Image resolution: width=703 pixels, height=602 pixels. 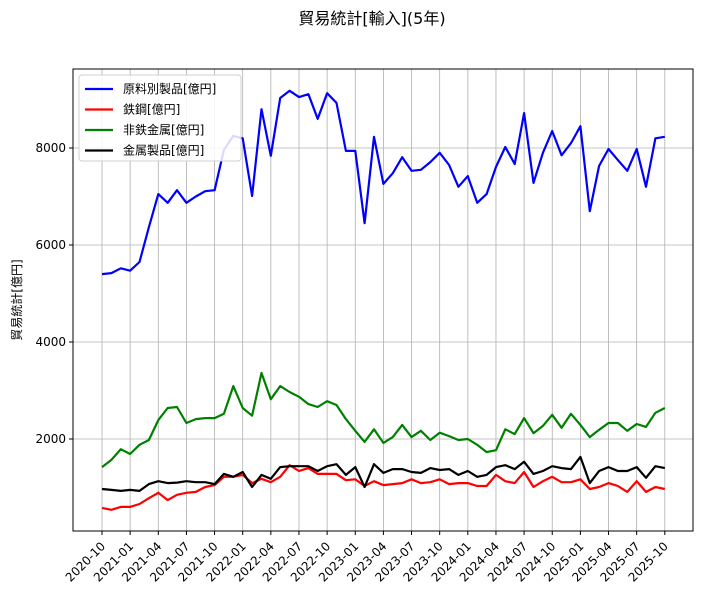 I want to click on legend-box, so click(x=160, y=118).